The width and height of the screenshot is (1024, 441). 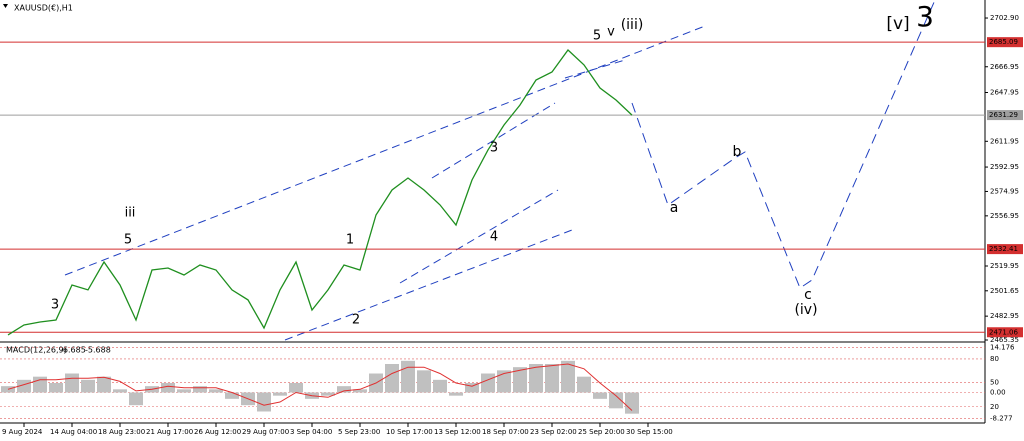 I want to click on symbol-icon, so click(x=5, y=6).